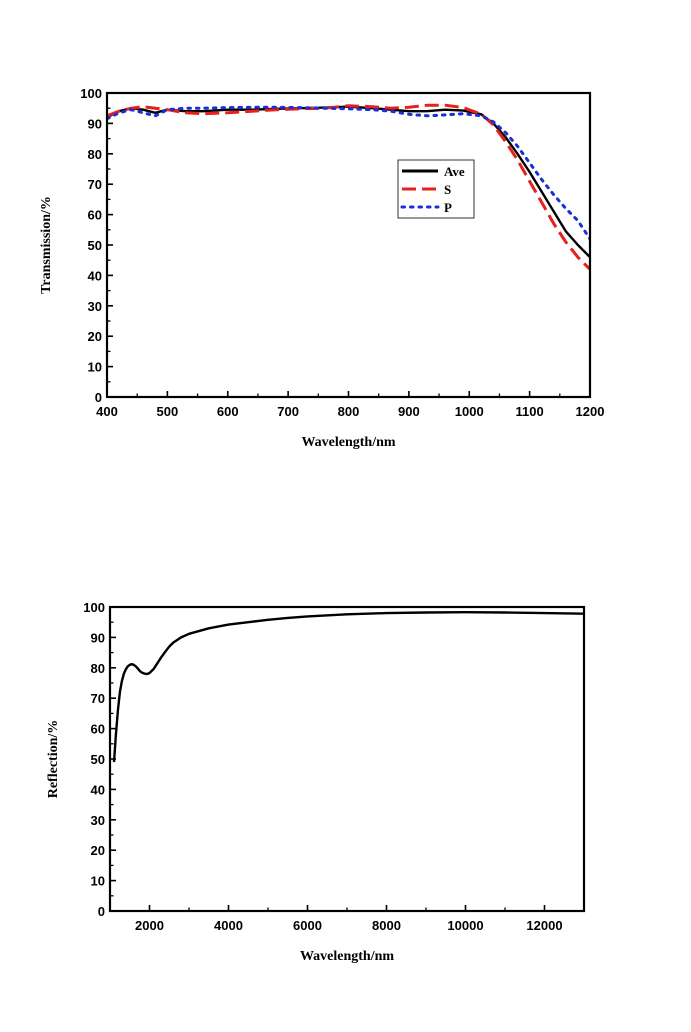  What do you see at coordinates (469, 411) in the screenshot?
I see `x-tick-label: 1000` at bounding box center [469, 411].